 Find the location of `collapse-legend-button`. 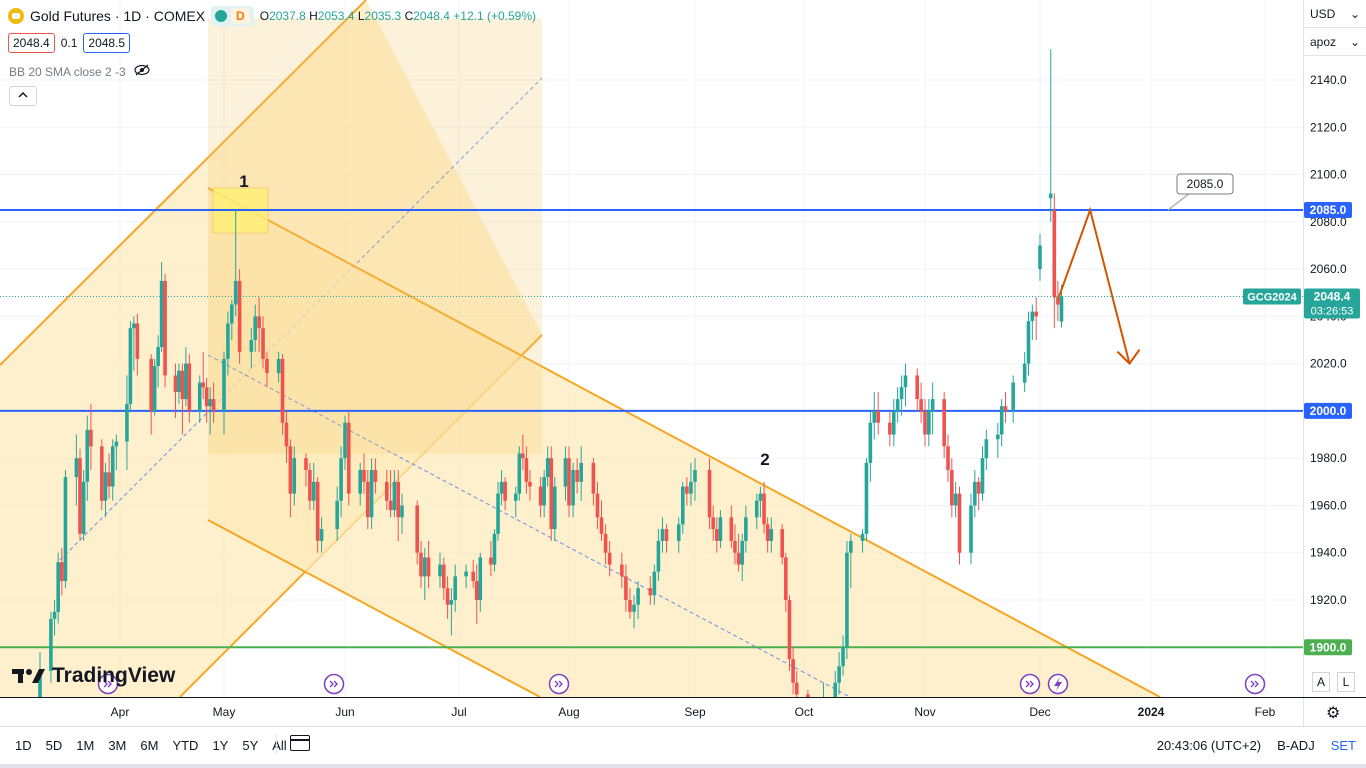

collapse-legend-button is located at coordinates (23, 96).